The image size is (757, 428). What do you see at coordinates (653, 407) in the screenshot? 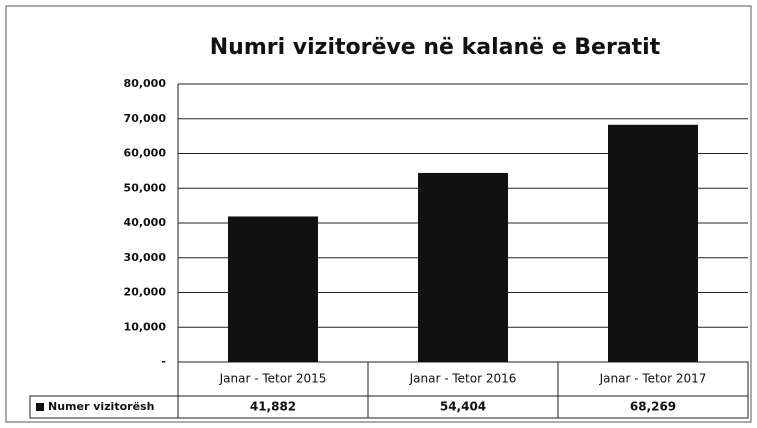
I see `data-label: 68,269` at bounding box center [653, 407].